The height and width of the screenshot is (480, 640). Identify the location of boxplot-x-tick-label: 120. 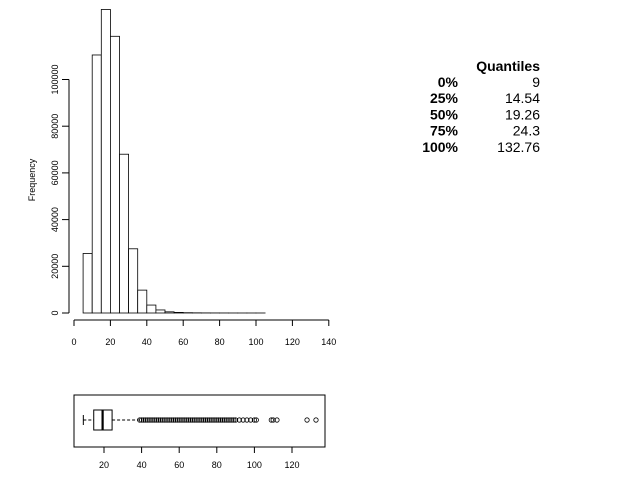
(291, 465).